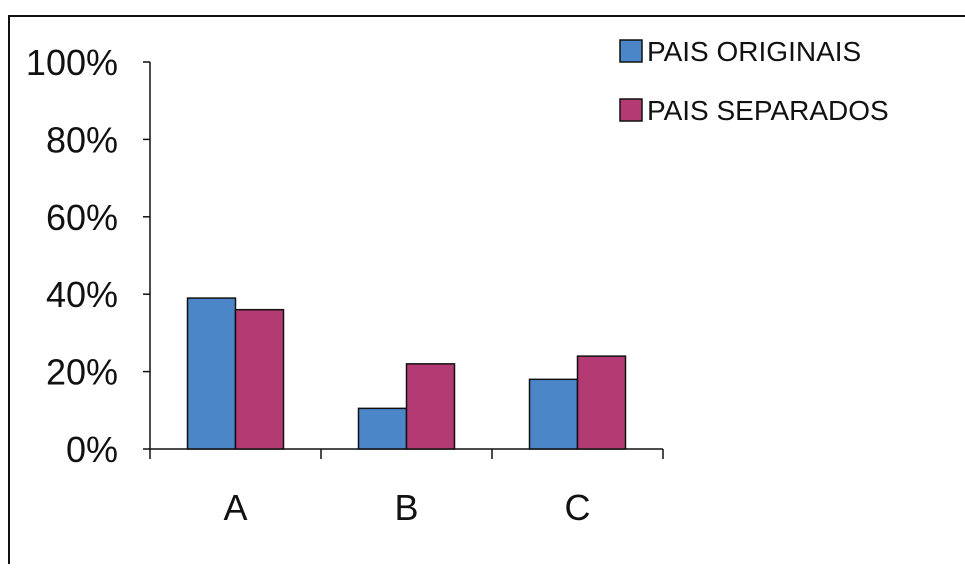 This screenshot has width=965, height=569. Describe the element at coordinates (430, 406) in the screenshot. I see `bar-pais-separados-b` at that location.